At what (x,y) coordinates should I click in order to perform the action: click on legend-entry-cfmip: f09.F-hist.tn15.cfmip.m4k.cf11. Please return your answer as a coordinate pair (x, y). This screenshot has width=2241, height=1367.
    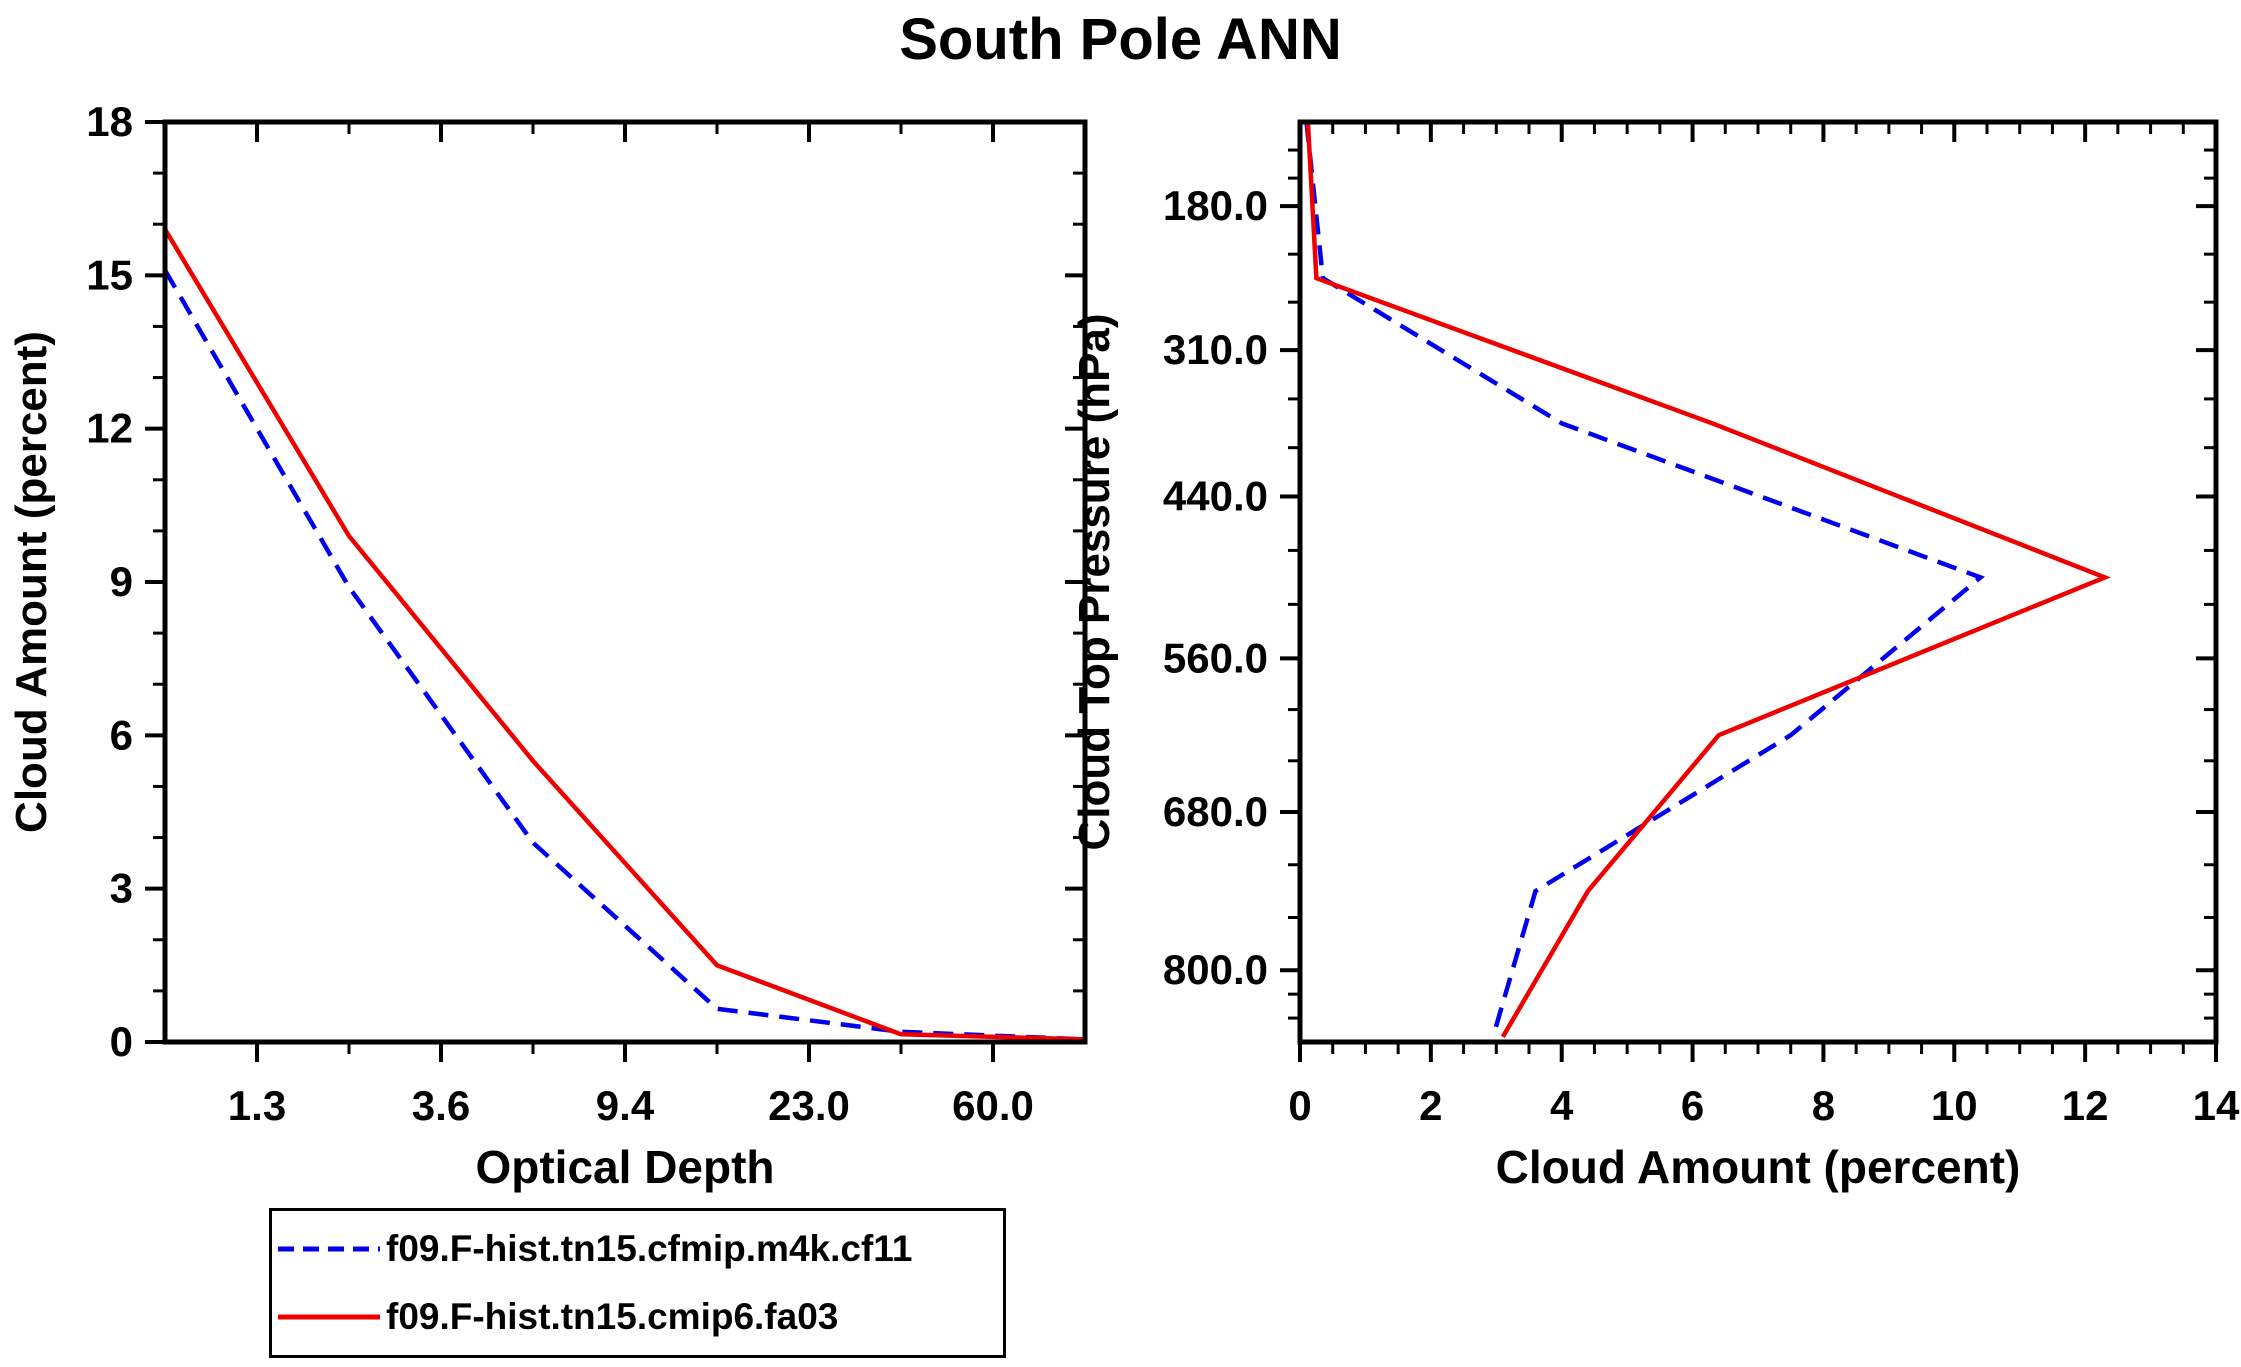
    Looking at the image, I should click on (637, 1249).